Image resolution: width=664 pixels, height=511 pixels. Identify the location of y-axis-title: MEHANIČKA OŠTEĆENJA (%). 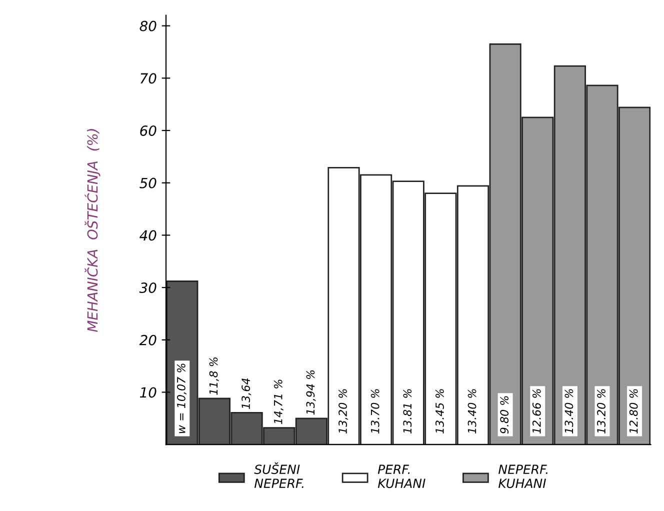
(92, 230).